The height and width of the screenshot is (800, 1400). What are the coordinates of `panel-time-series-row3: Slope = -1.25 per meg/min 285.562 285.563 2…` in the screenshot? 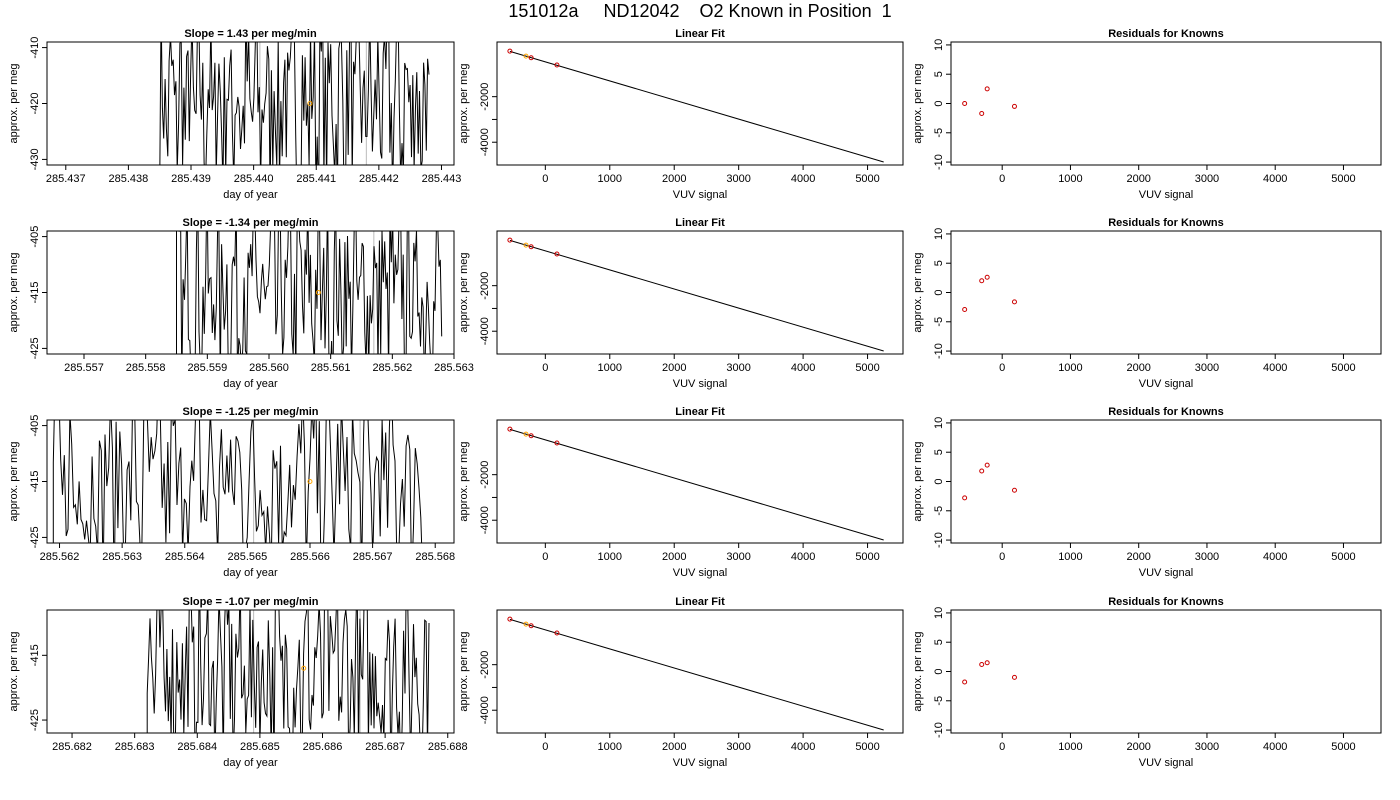 It's located at (231, 492).